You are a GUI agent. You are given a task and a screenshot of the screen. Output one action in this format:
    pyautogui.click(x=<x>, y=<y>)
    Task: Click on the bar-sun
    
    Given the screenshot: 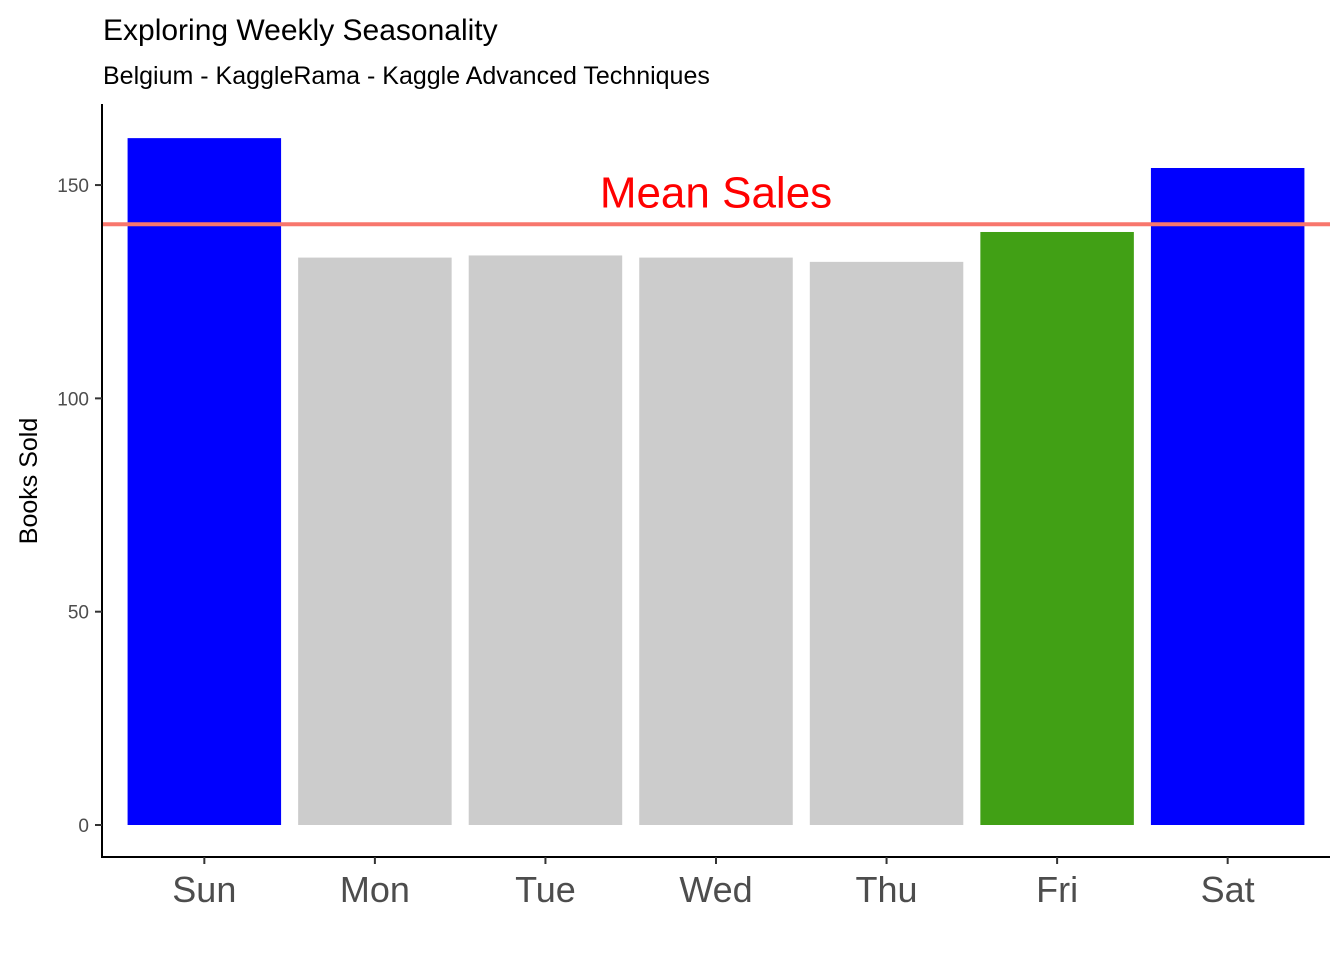 What is the action you would take?
    pyautogui.click(x=204, y=482)
    